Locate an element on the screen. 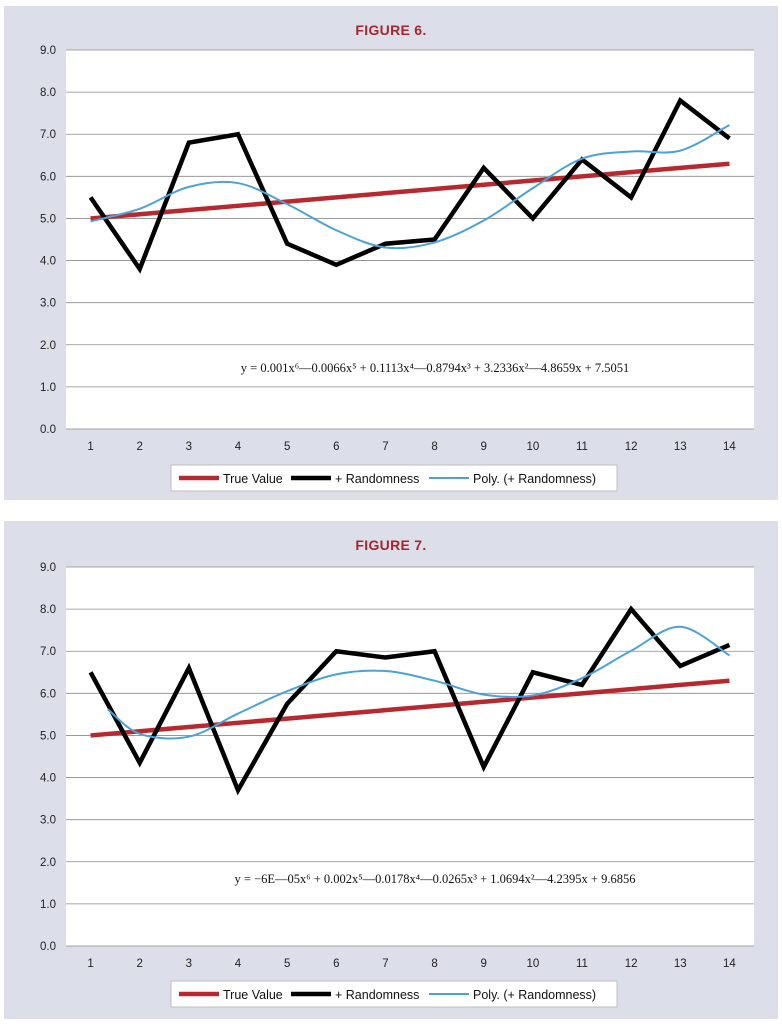 This screenshot has height=1024, width=782. figure-title: FIGURE 6. is located at coordinates (391, 30).